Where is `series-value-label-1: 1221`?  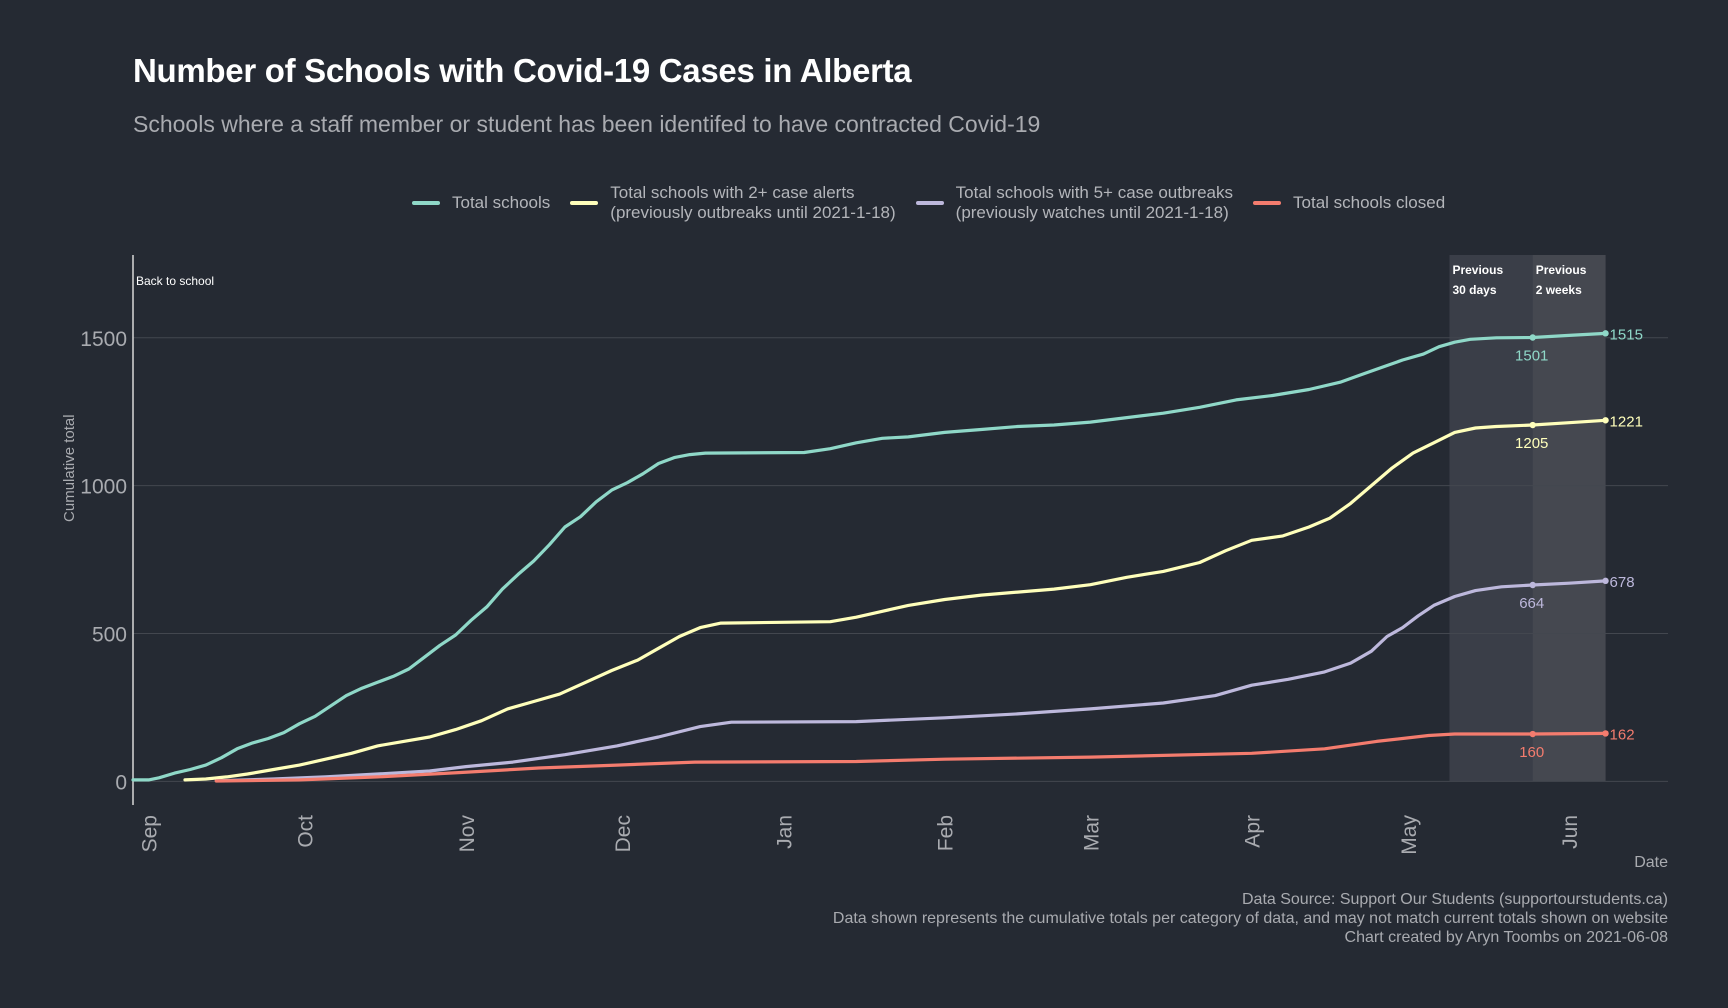
series-value-label-1: 1221 is located at coordinates (1626, 421).